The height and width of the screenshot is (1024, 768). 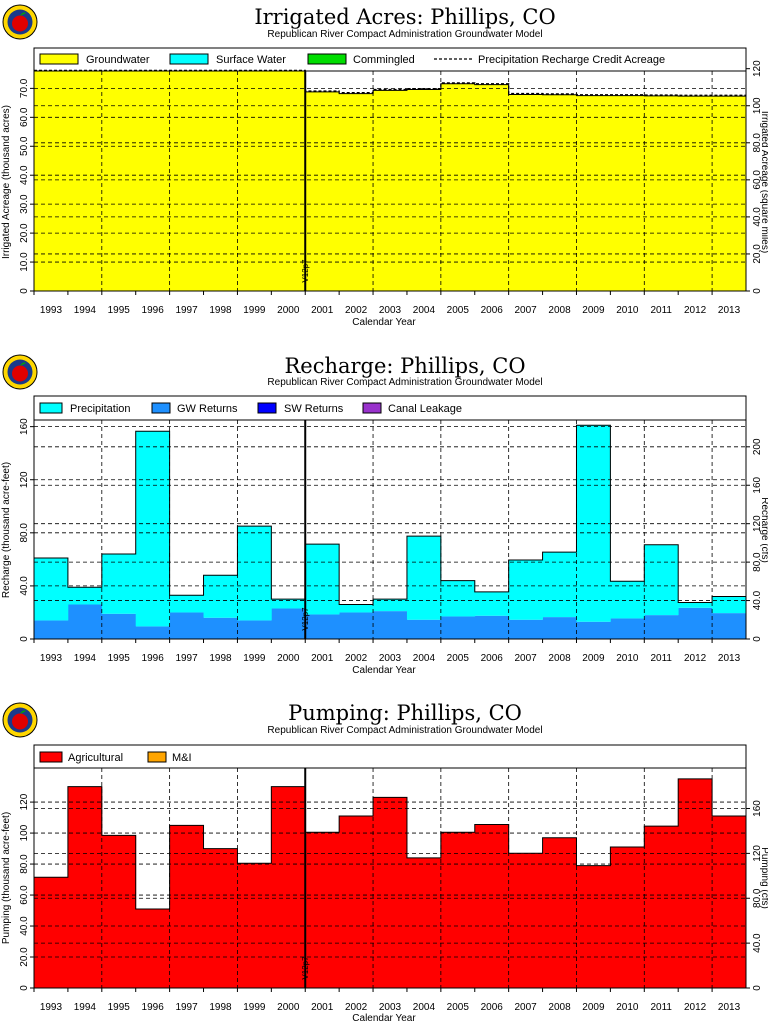 I want to click on y-tick-label: 20.0, so click(x=24, y=957).